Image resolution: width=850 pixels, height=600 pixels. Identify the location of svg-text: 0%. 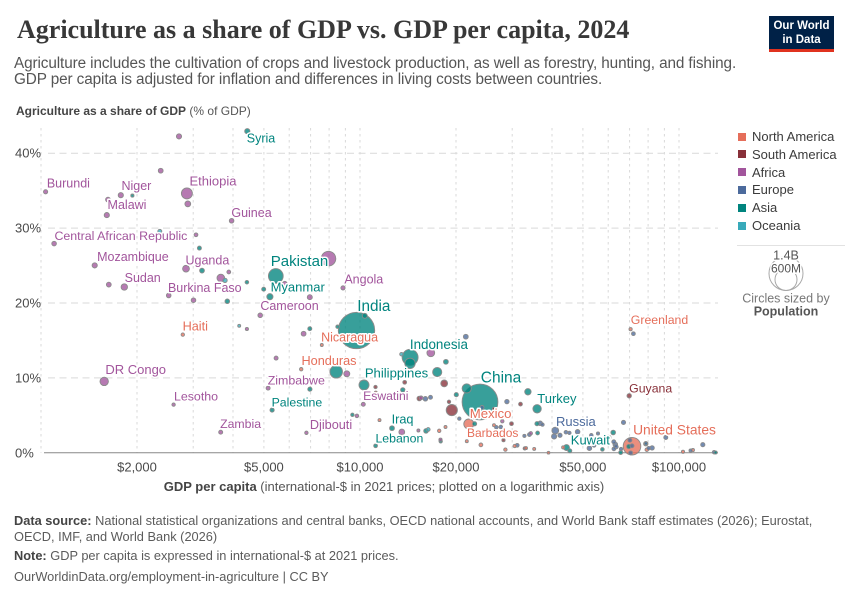
(24, 452).